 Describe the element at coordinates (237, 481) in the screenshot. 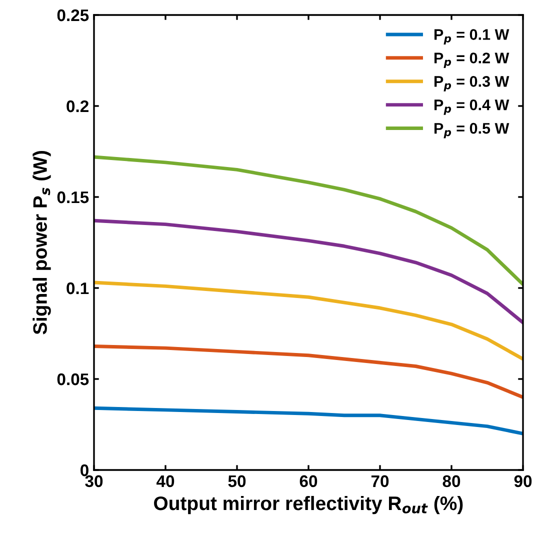

I see `x-tick-label: 50` at that location.